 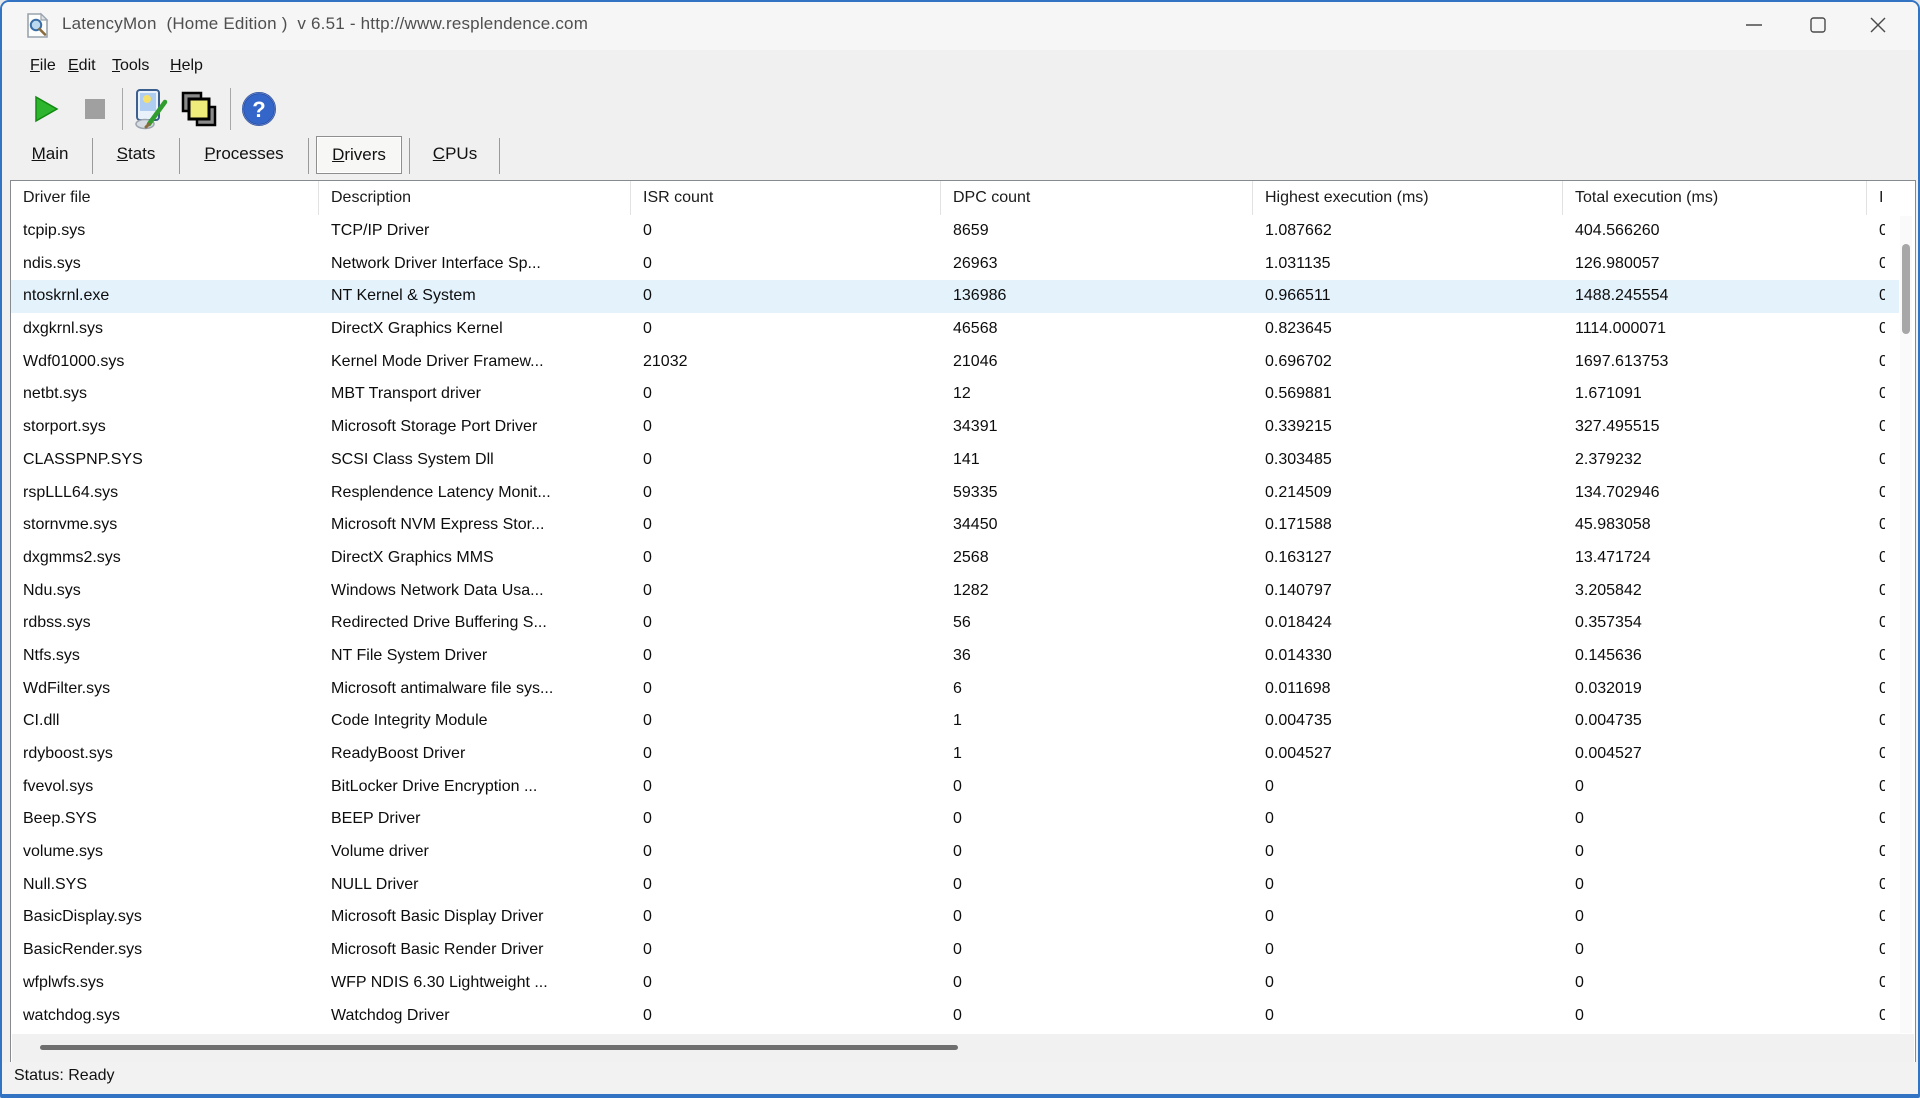 I want to click on options-button, so click(x=149, y=109).